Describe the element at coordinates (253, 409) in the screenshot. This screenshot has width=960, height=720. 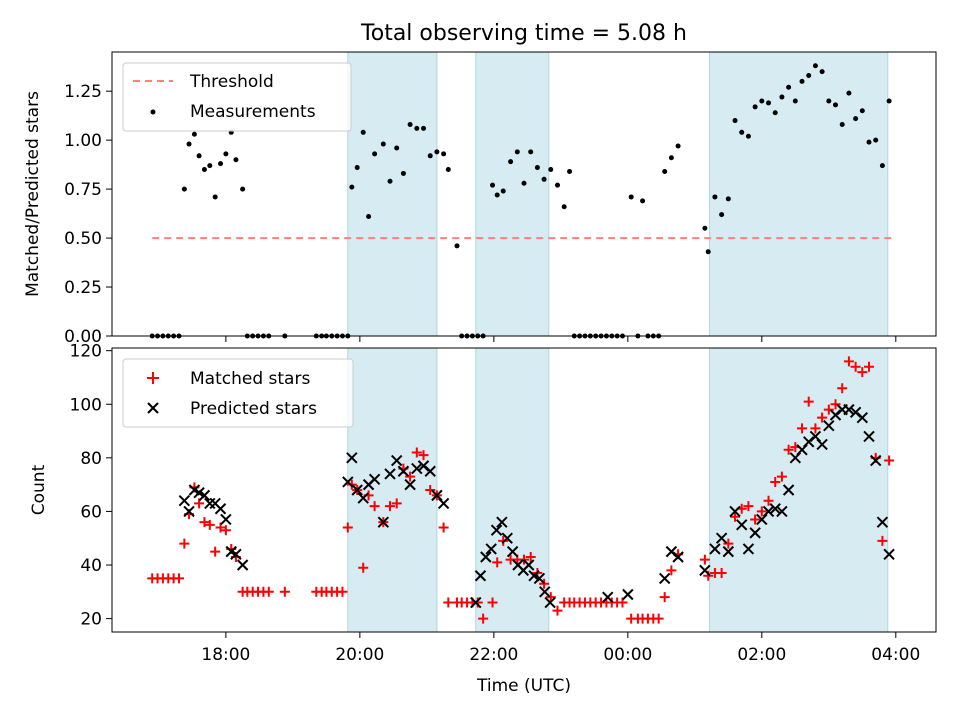
I see `legend-predicted-label: Predicted stars` at that location.